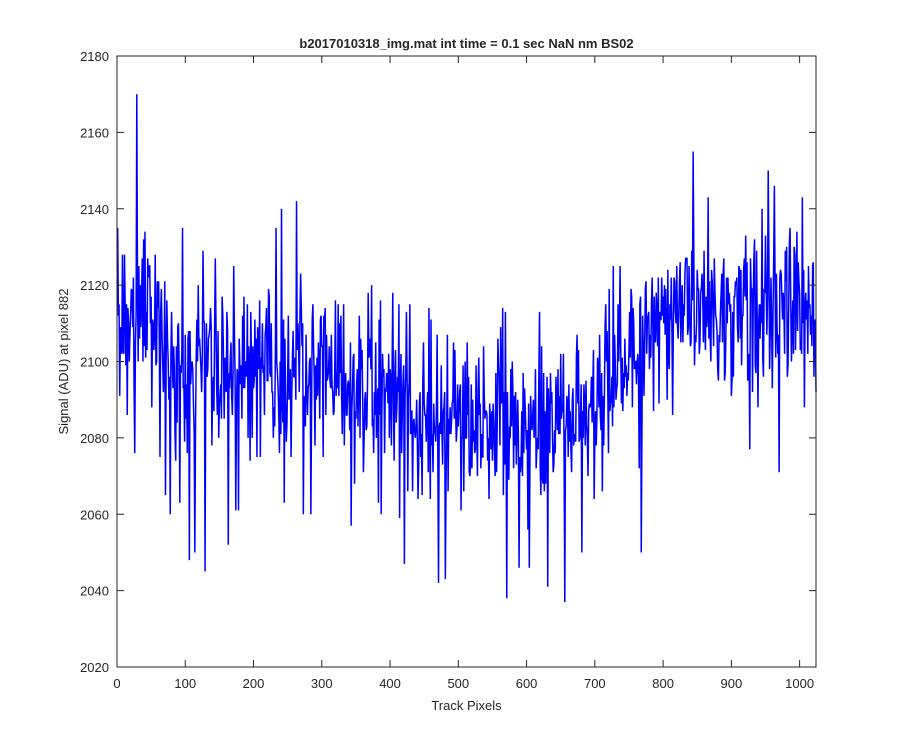 This screenshot has height=750, width=900. What do you see at coordinates (94, 667) in the screenshot?
I see `y-tick-label: 2020` at bounding box center [94, 667].